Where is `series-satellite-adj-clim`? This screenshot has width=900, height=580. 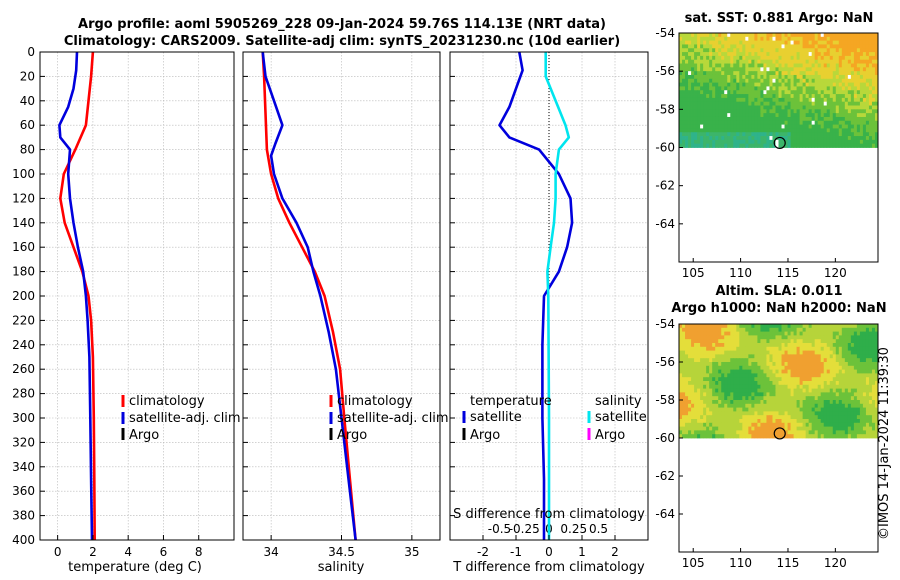 series-satellite-adj-clim is located at coordinates (76, 296).